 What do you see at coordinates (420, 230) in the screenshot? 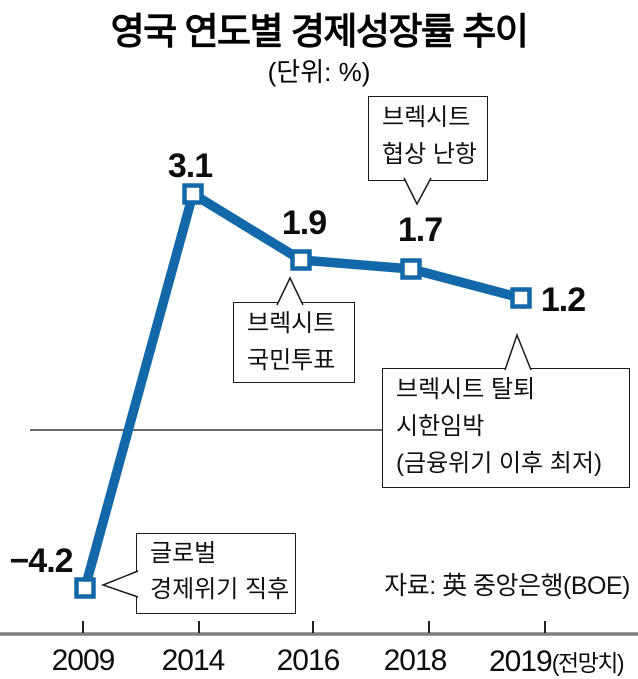
I see `value-label-2018: 1.7` at bounding box center [420, 230].